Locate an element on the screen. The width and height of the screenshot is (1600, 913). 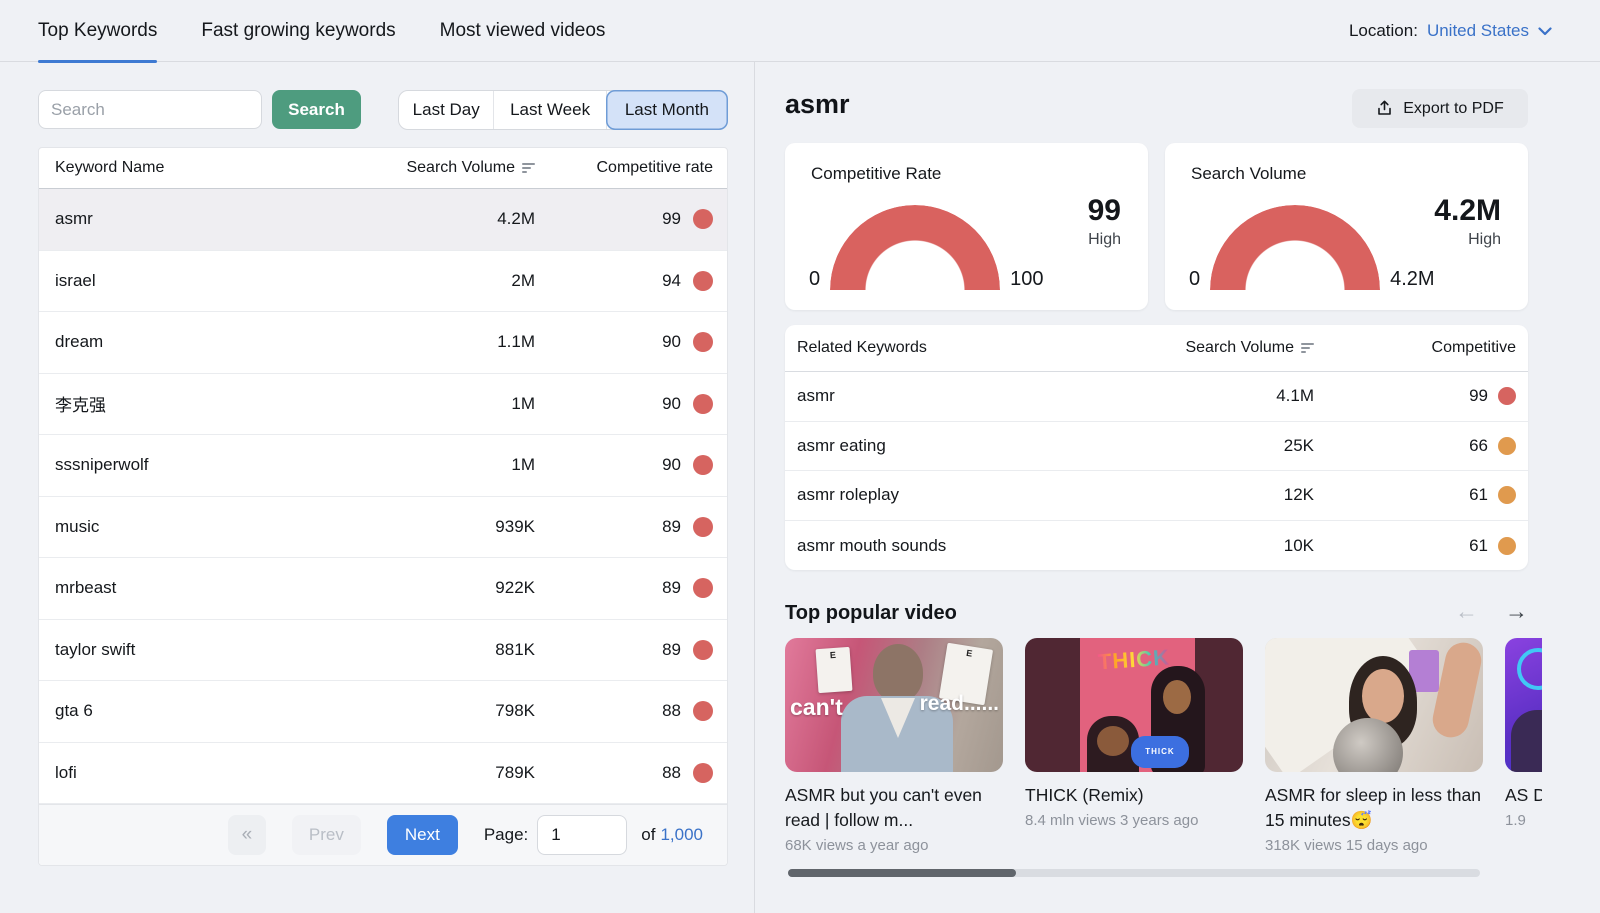
table-row: sssniperwolf 1M 90 is located at coordinates (383, 466).